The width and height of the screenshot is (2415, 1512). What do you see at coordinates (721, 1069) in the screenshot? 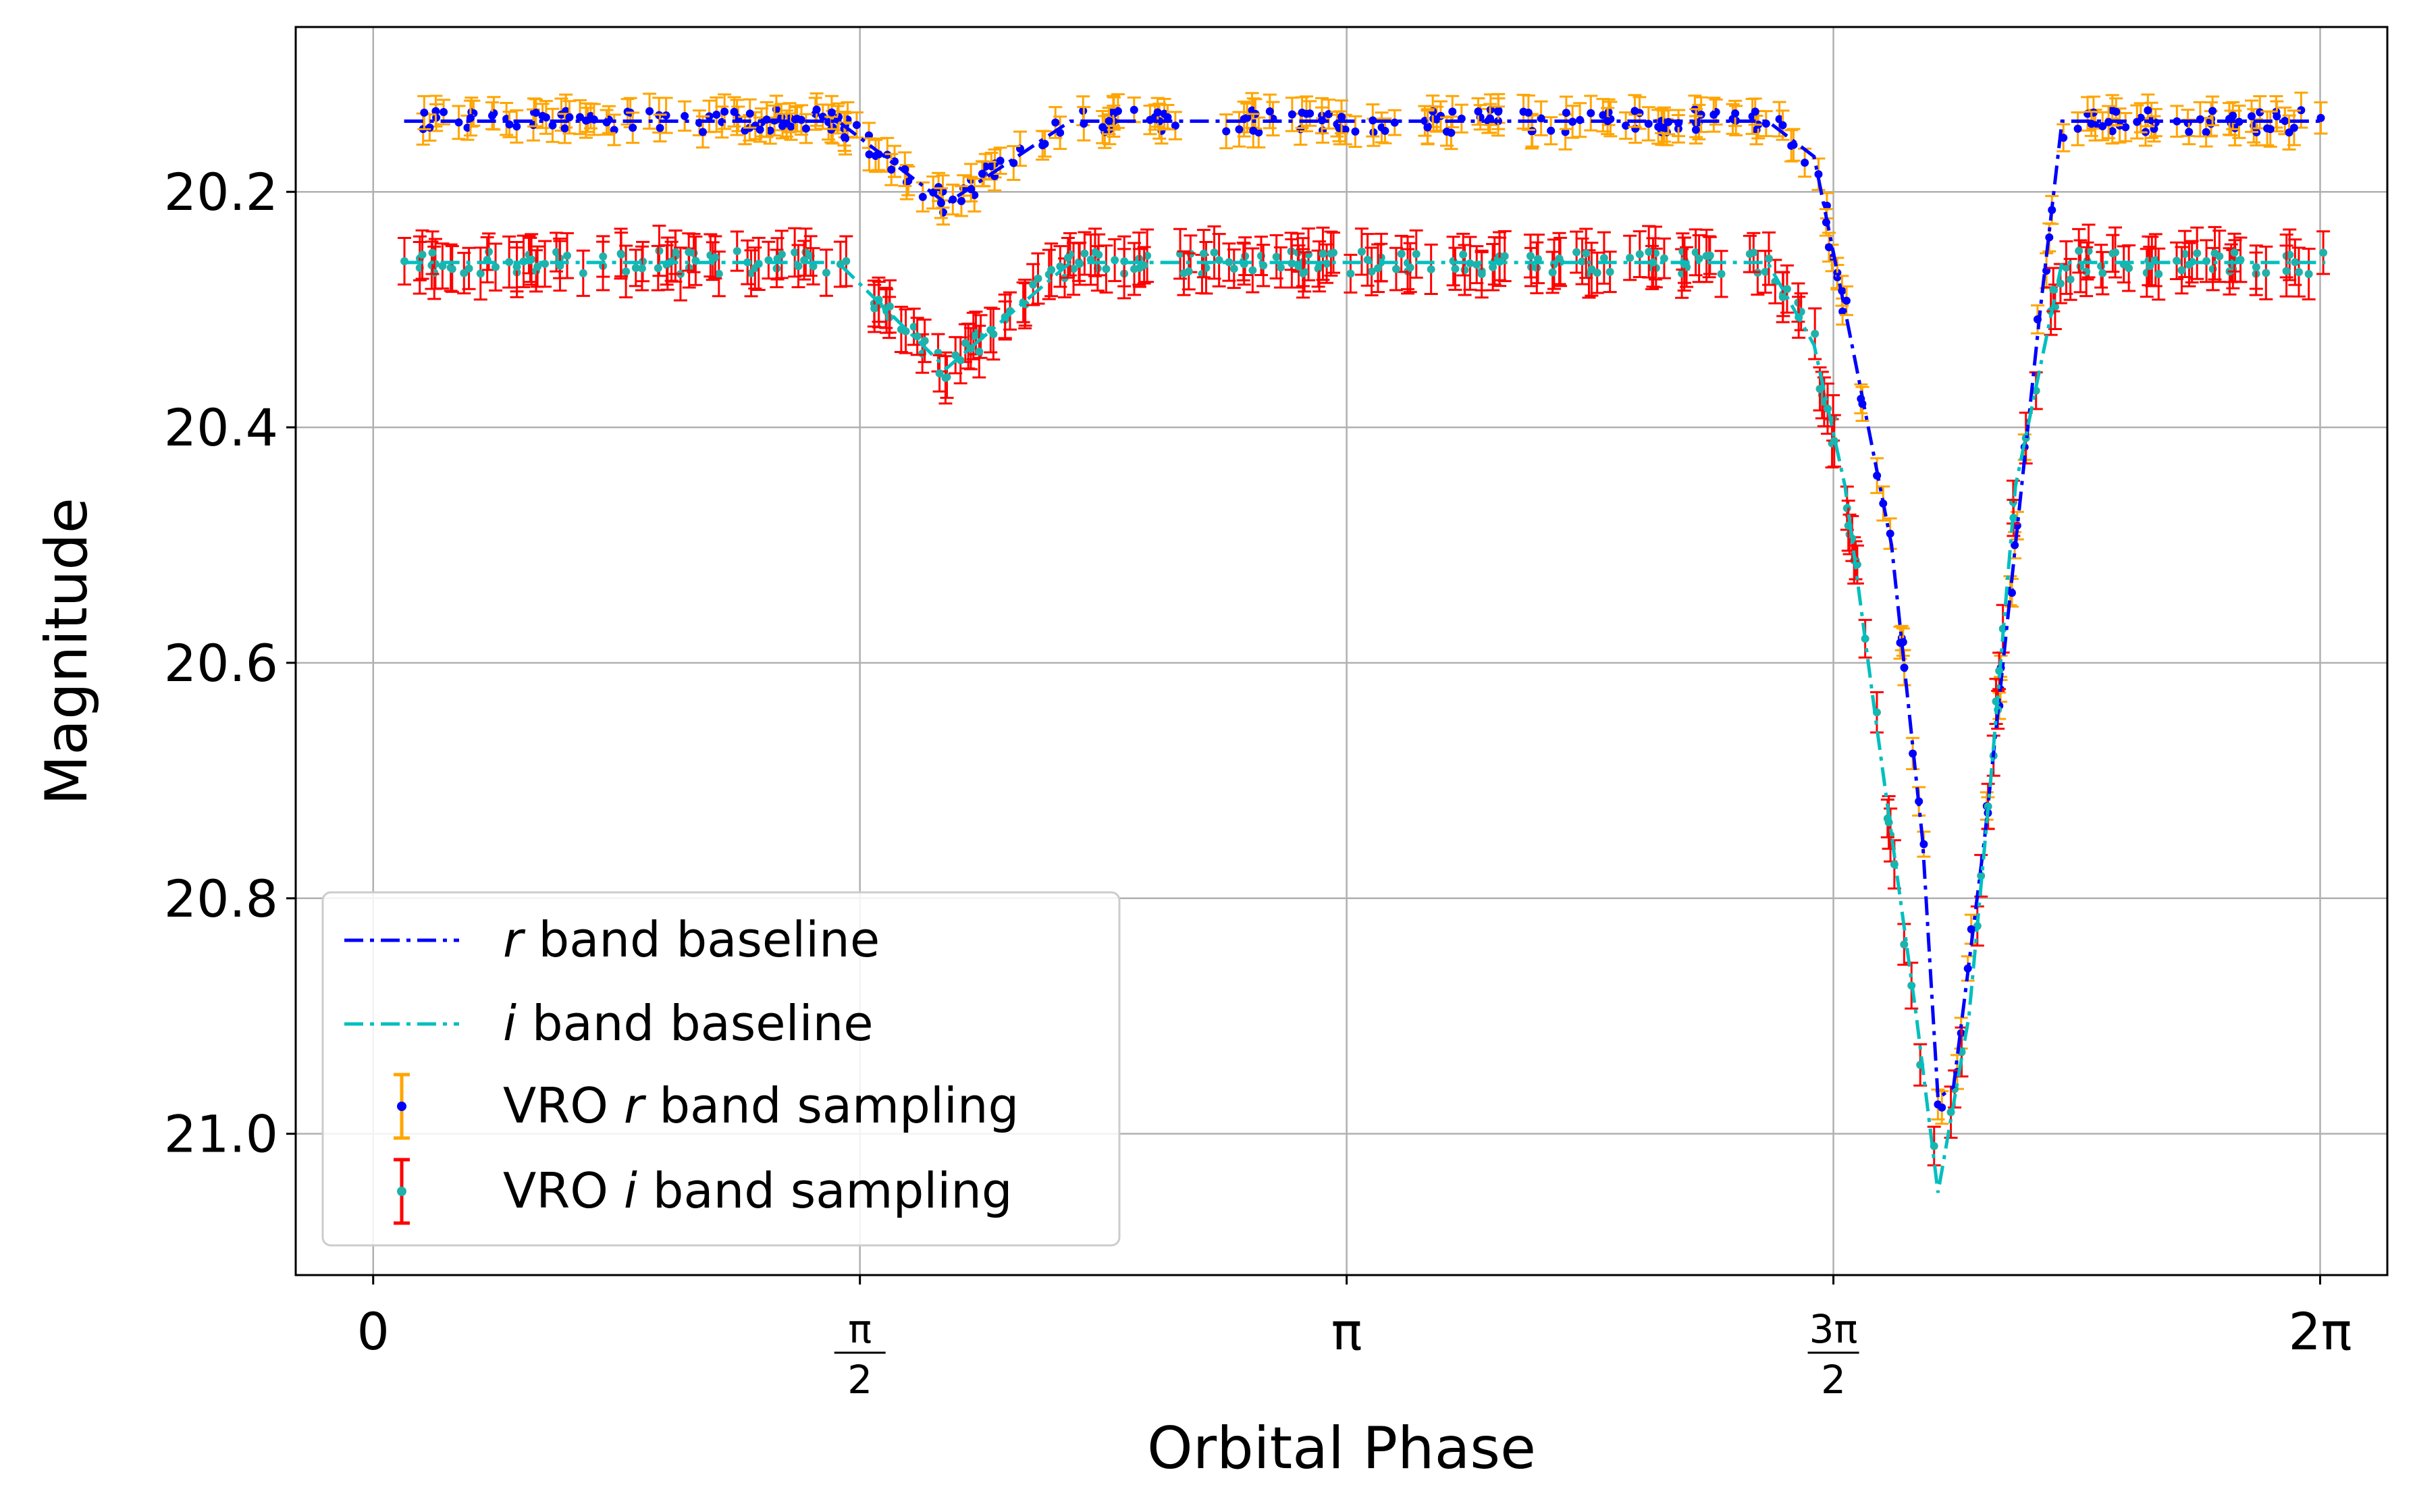
I see `legend-box` at bounding box center [721, 1069].